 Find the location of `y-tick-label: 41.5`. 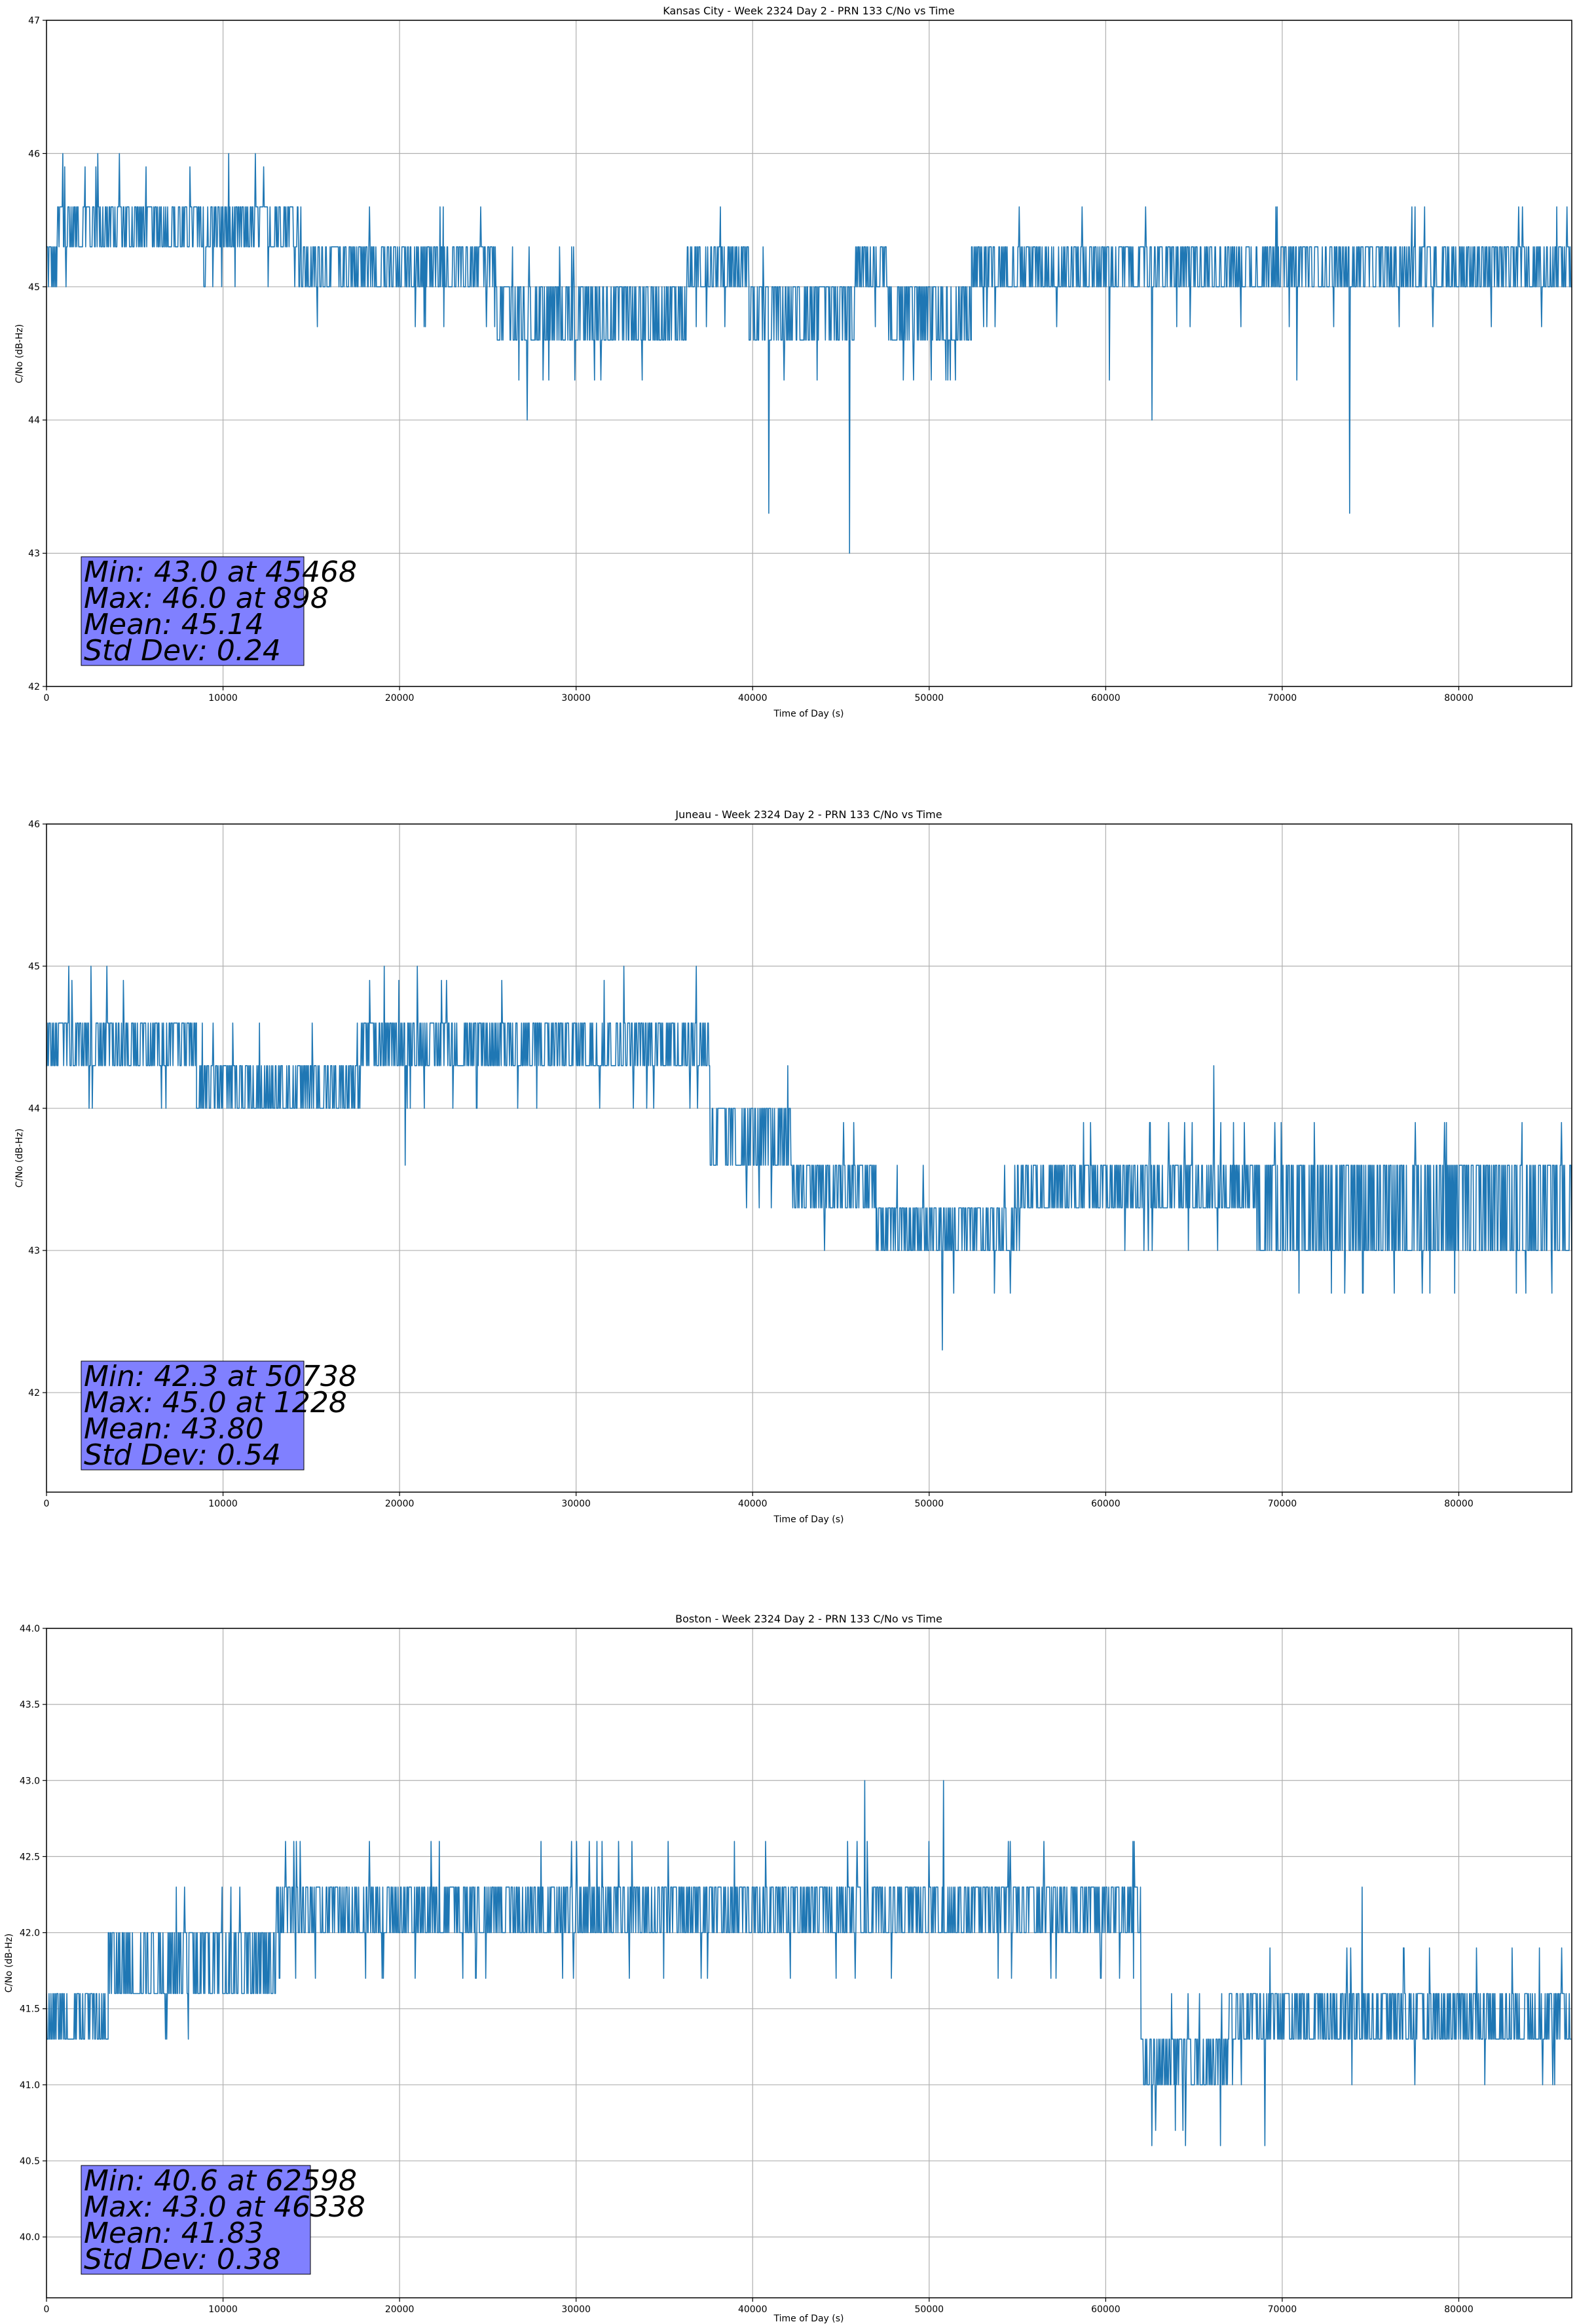

y-tick-label: 41.5 is located at coordinates (30, 2009).